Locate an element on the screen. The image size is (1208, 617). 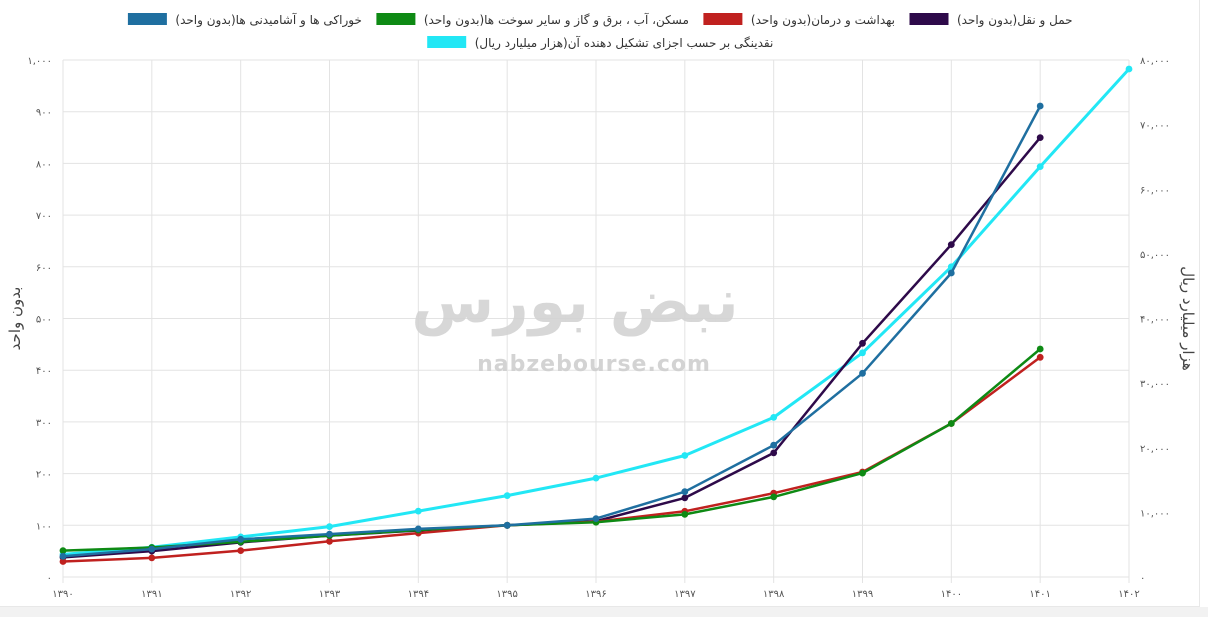
y-right-tick-label: ۰ is located at coordinates (1142, 578).